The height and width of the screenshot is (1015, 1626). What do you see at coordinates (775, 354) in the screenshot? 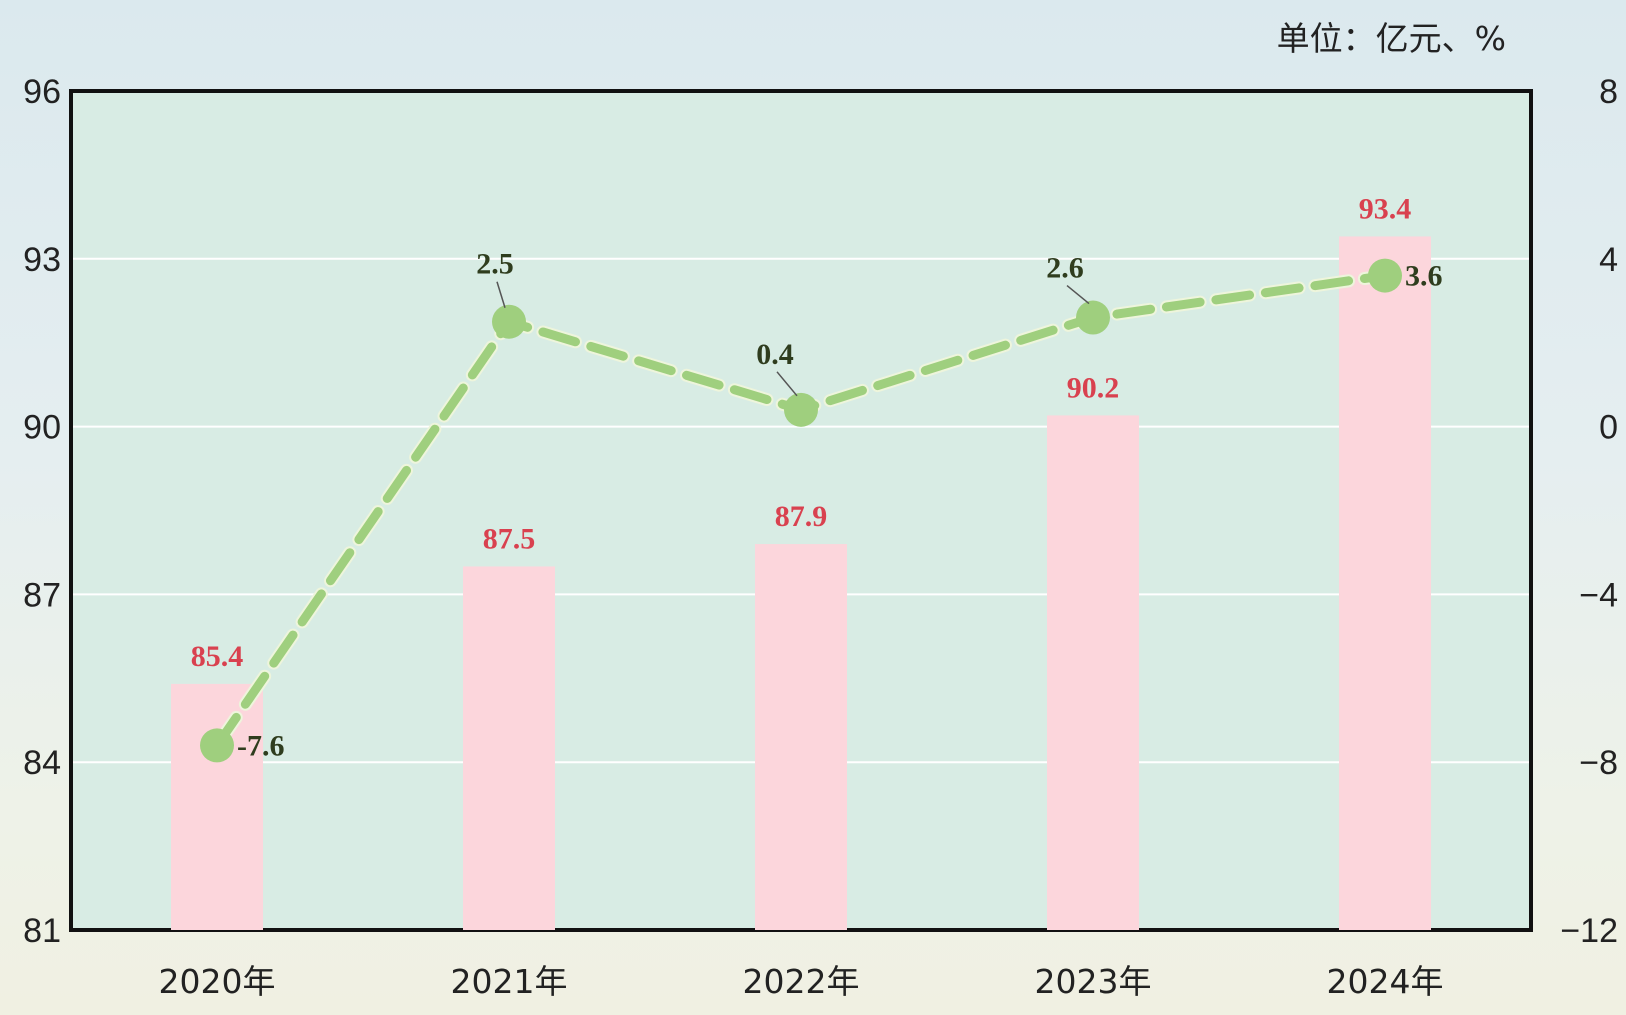
I see `line-value-label: 0.4` at bounding box center [775, 354].